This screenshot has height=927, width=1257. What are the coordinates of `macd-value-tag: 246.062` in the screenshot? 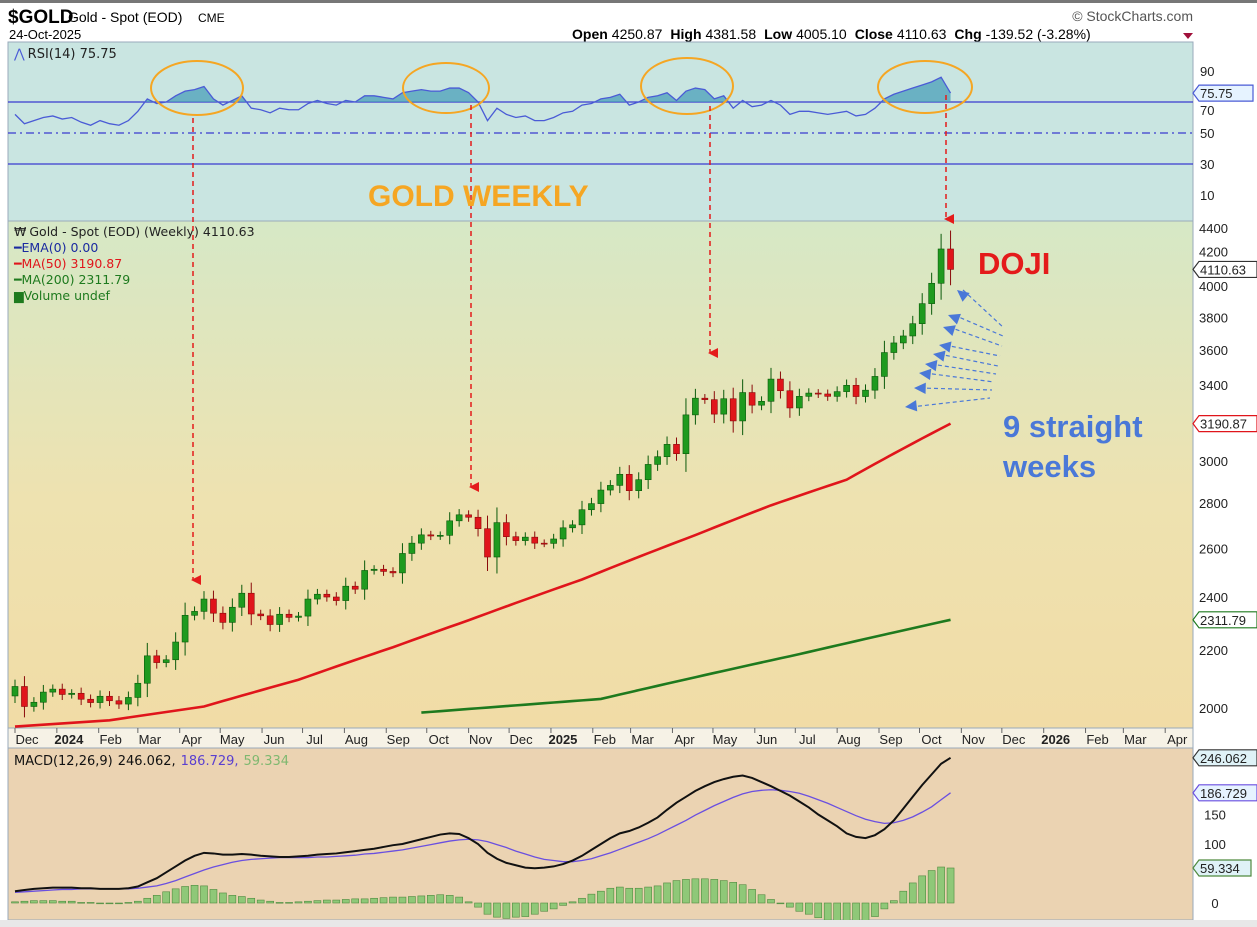 It's located at (1224, 758).